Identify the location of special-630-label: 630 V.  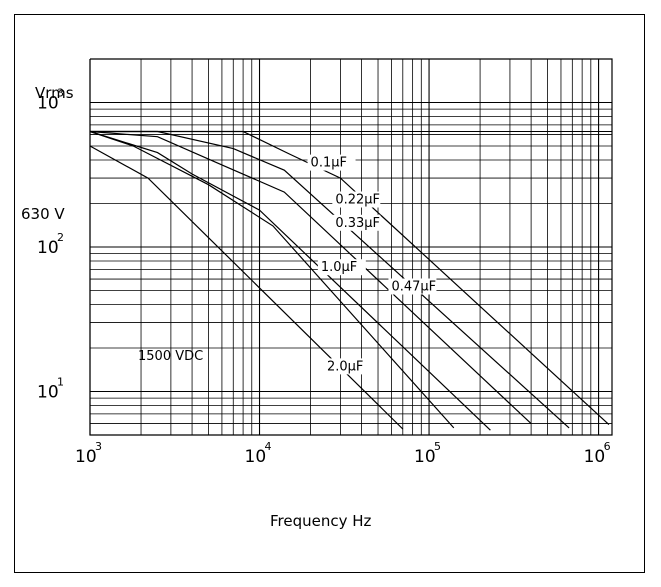
(43, 214).